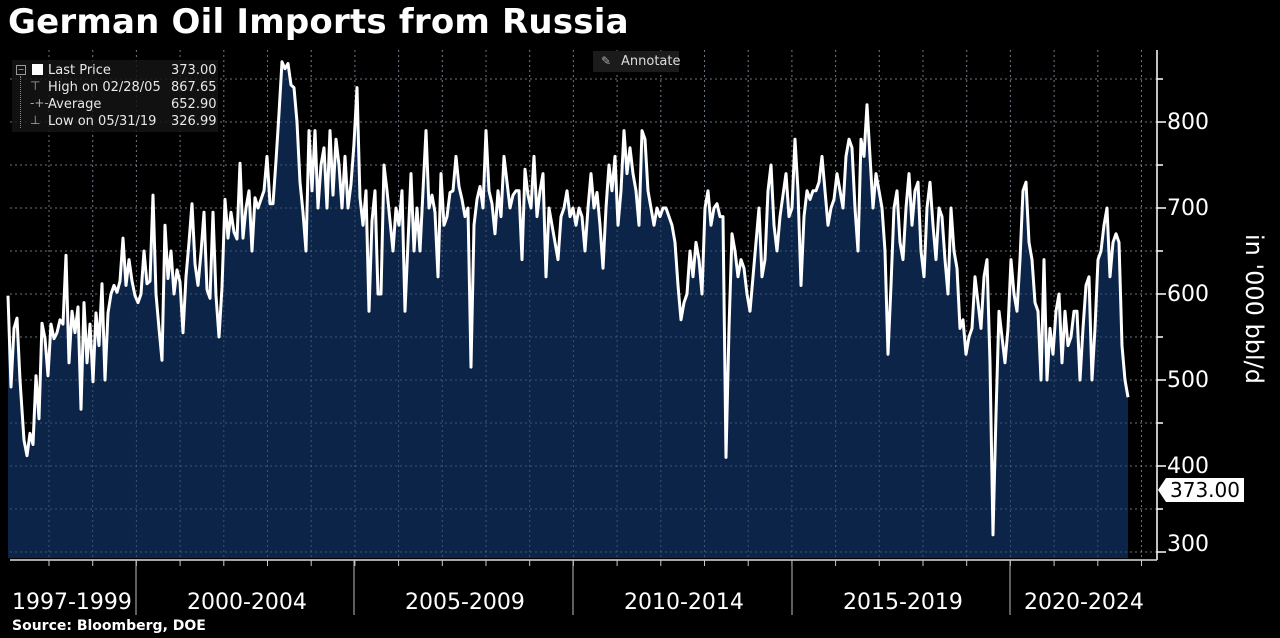 This screenshot has width=1280, height=638. I want to click on annotate-label: Annotate, so click(651, 61).